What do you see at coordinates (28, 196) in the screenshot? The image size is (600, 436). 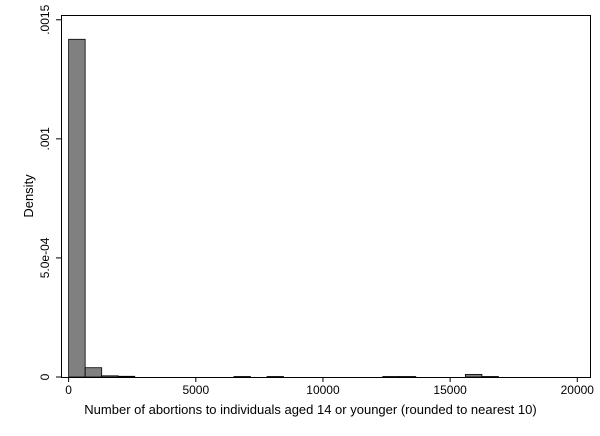 I see `y-axis-title: Density` at bounding box center [28, 196].